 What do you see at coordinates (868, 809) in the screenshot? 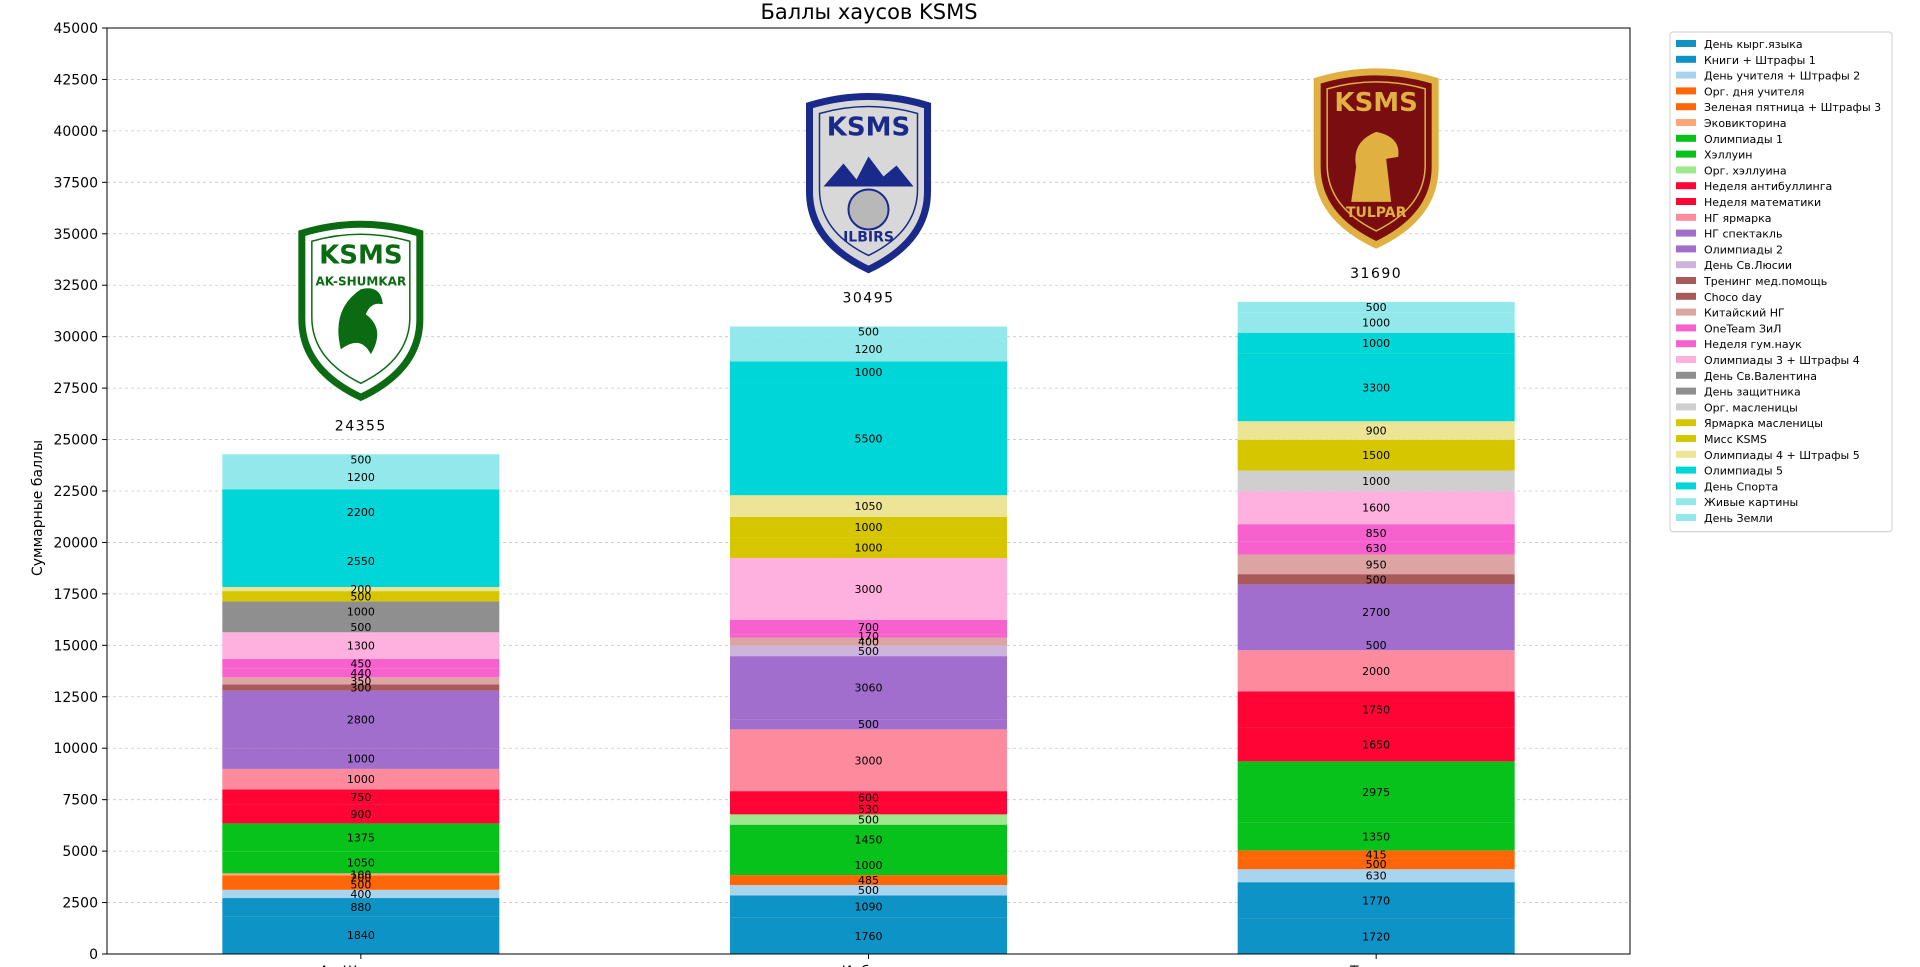
I see `segment-value-label: 530` at bounding box center [868, 809].